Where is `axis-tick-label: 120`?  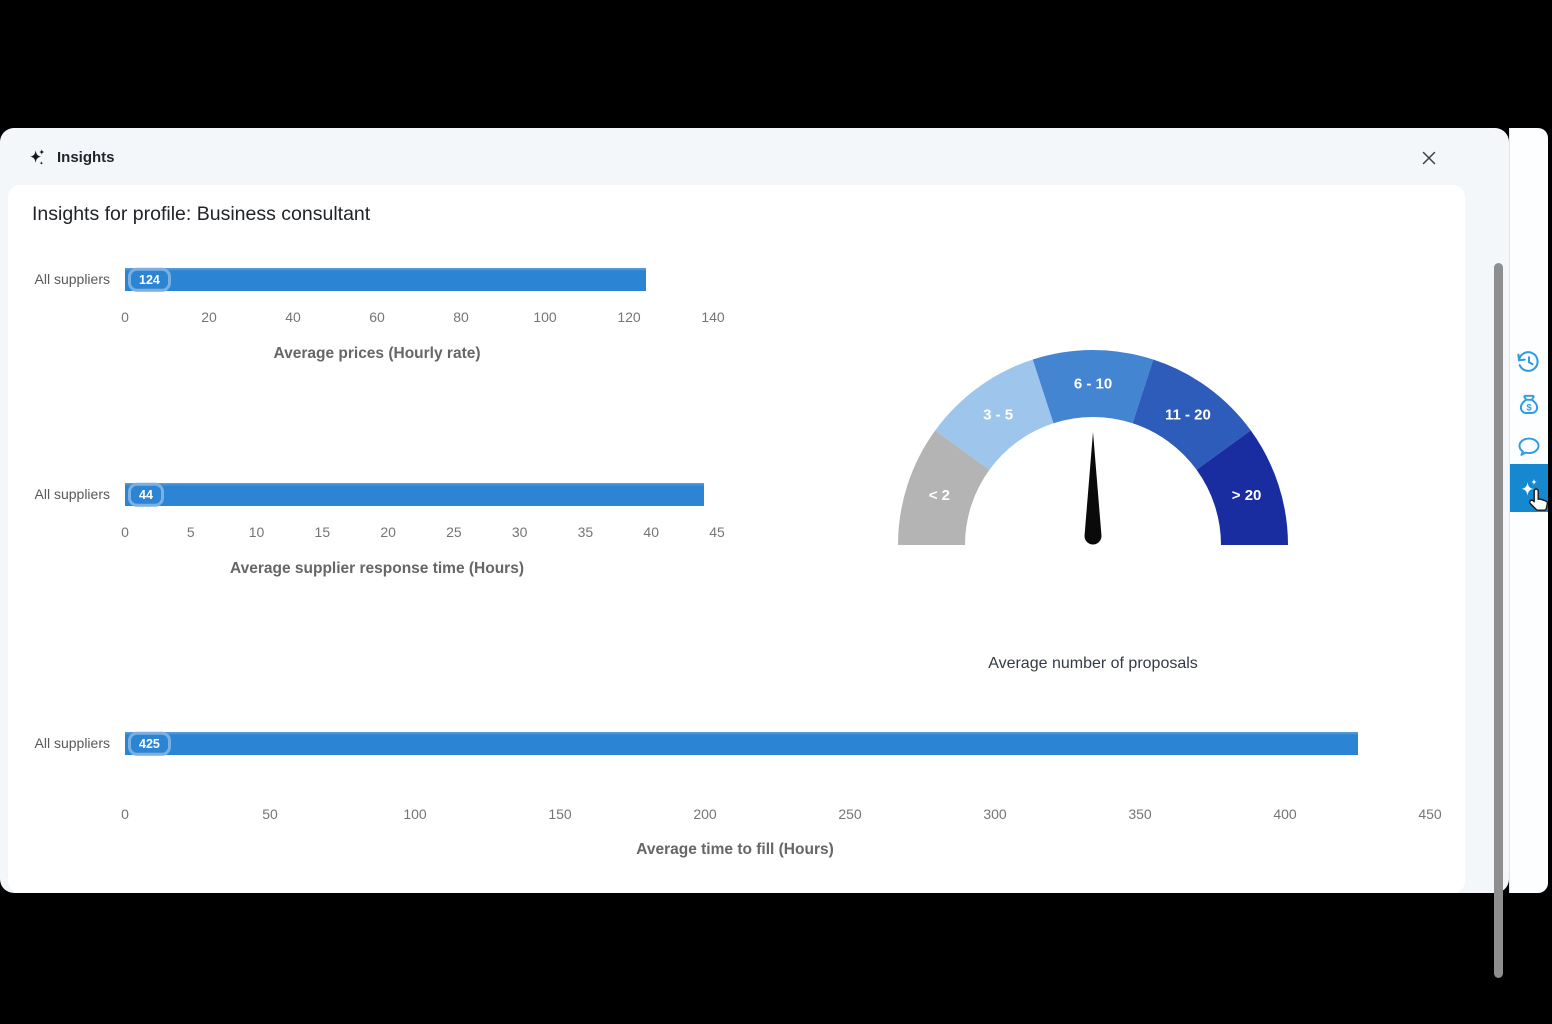
axis-tick-label: 120 is located at coordinates (629, 317).